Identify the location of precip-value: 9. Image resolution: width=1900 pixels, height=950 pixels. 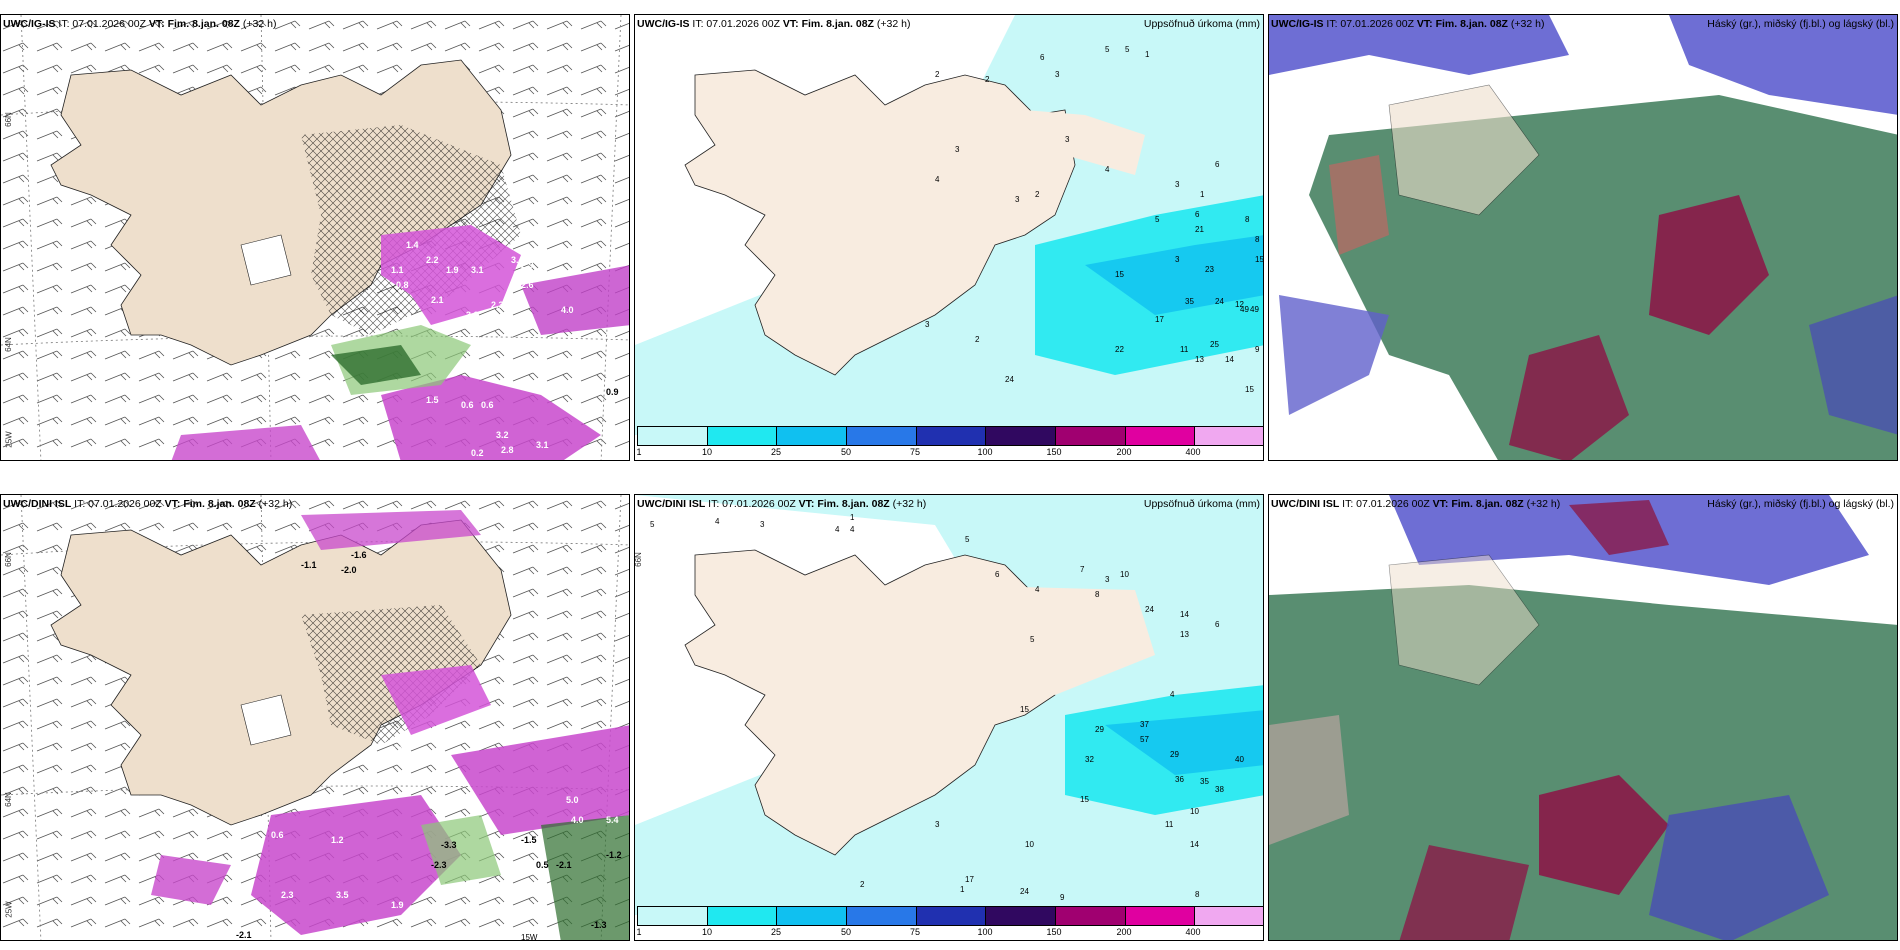
(1257, 349).